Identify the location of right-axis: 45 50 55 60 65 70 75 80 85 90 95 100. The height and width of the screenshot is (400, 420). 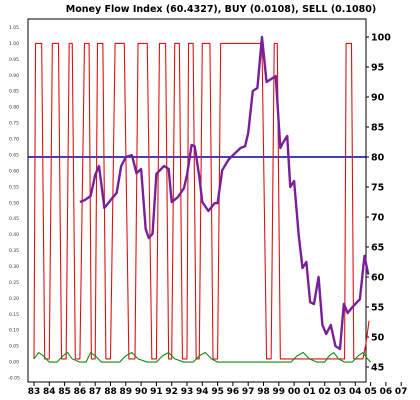
(378, 203).